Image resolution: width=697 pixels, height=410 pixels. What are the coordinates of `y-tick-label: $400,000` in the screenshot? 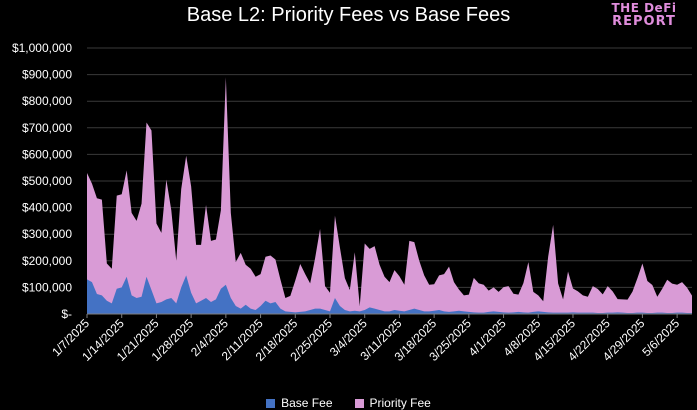 It's located at (47, 208).